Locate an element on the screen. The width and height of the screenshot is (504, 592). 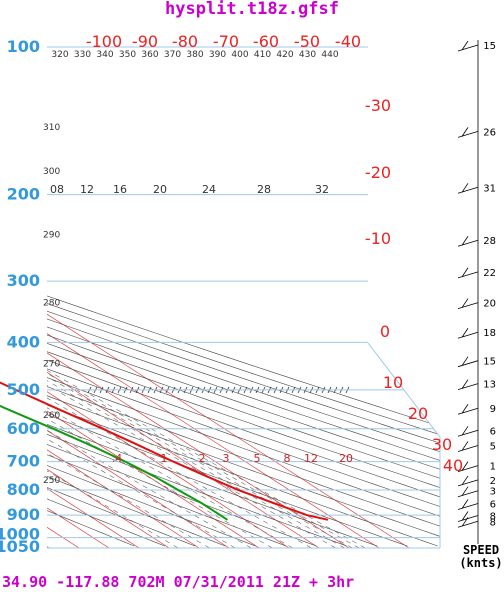
theta-label-top: 410 is located at coordinates (262, 55).